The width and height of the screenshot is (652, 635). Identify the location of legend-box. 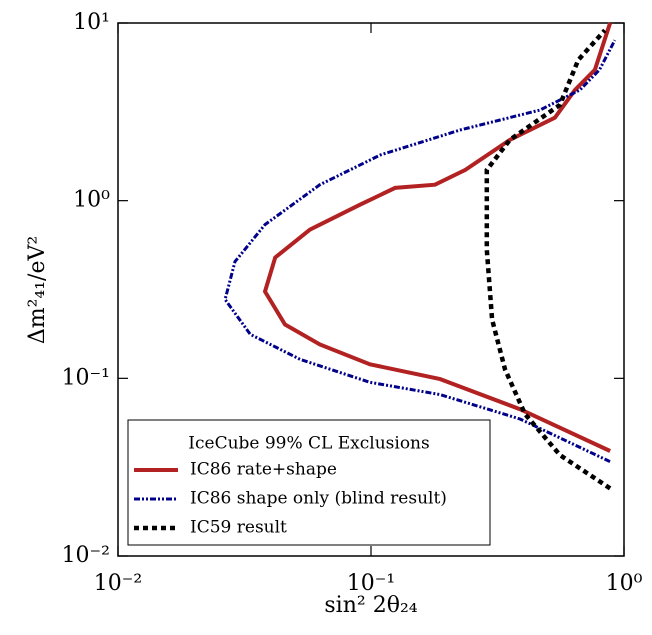
(309, 482).